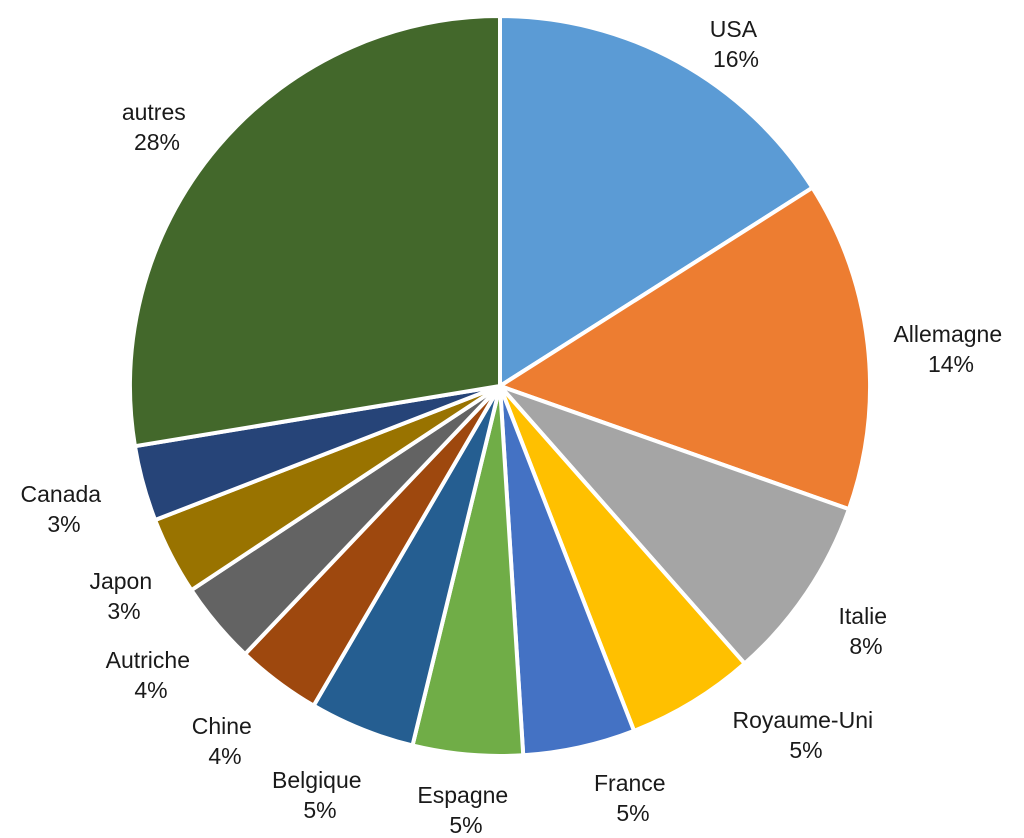  What do you see at coordinates (150, 690) in the screenshot?
I see `label-autriche-value: 4%` at bounding box center [150, 690].